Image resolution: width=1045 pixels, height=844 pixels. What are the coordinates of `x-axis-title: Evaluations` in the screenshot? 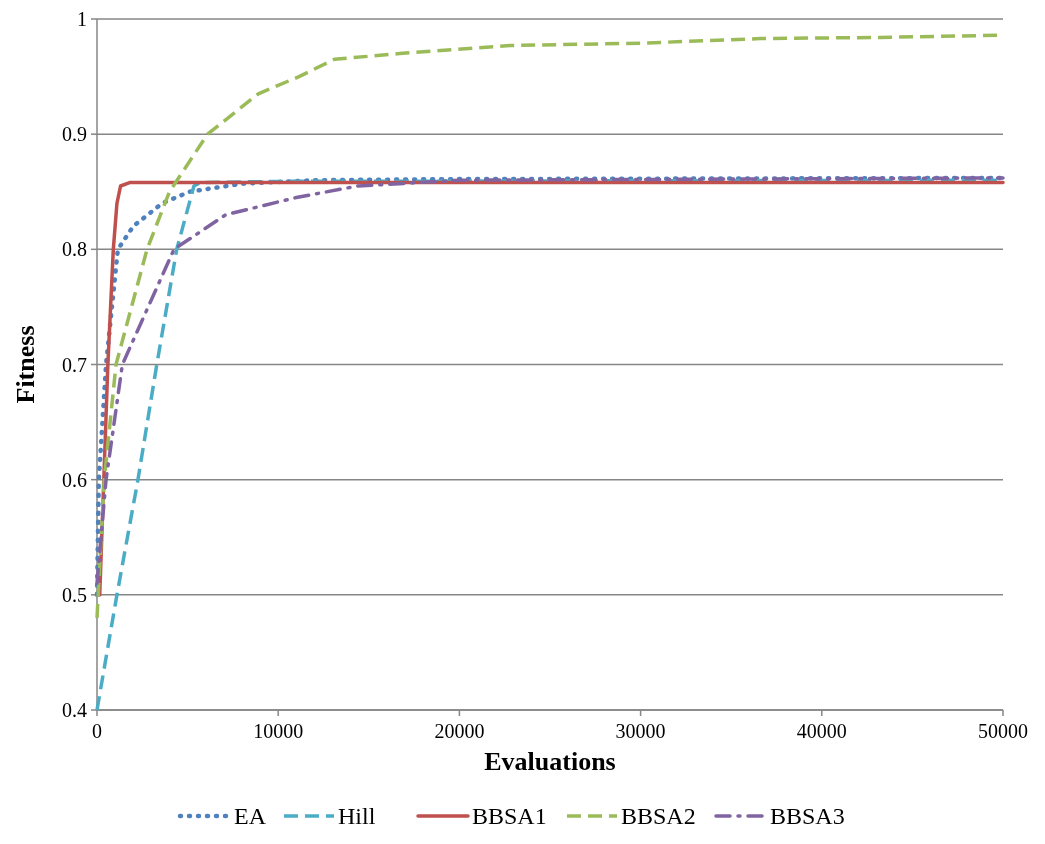 It's located at (550, 761).